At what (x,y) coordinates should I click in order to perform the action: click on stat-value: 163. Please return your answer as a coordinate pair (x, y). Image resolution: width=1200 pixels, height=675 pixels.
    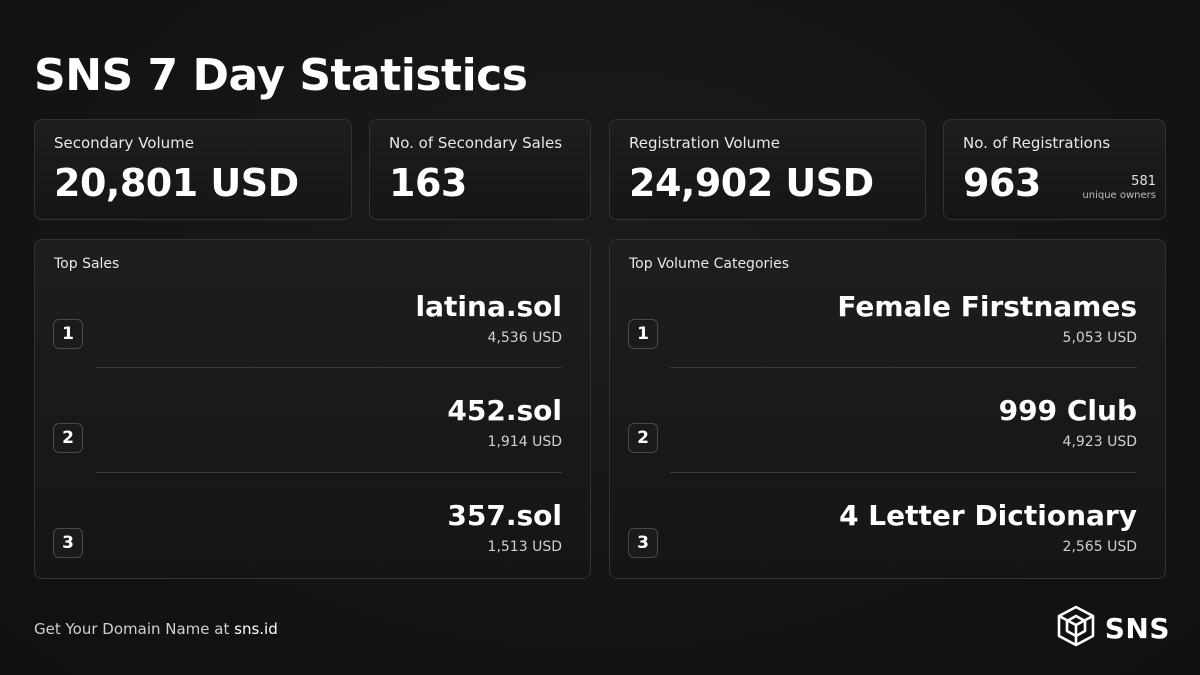
    Looking at the image, I should click on (428, 183).